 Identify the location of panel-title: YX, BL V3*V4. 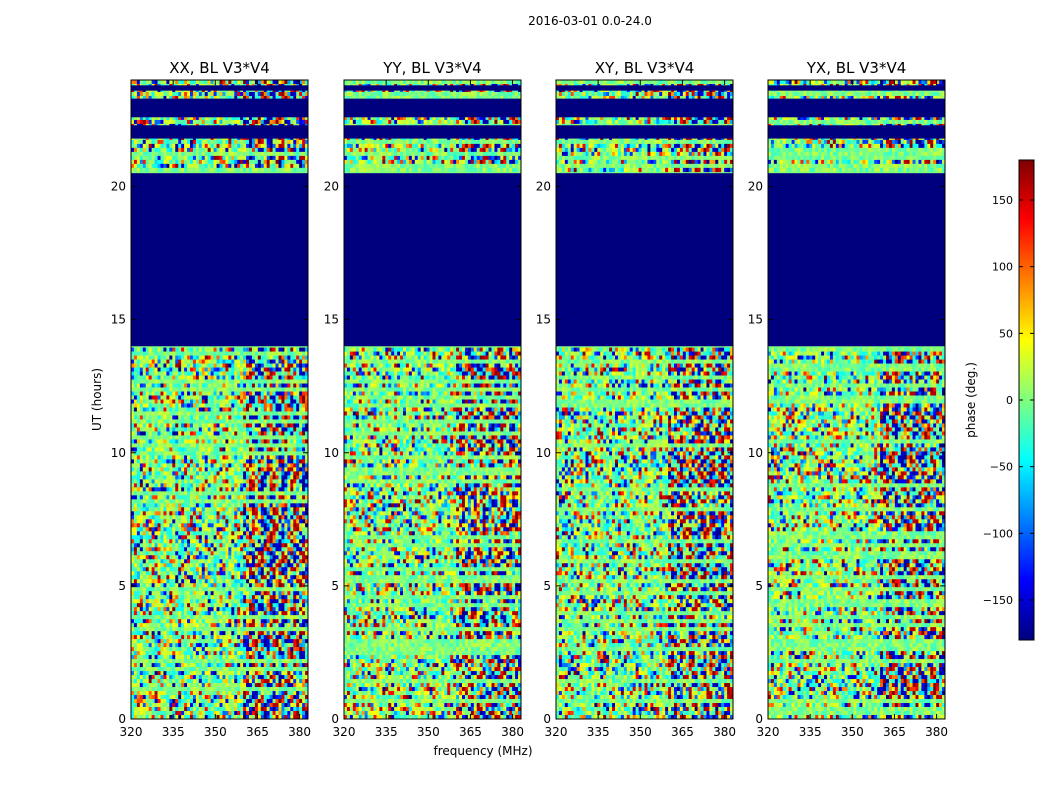
(856, 68).